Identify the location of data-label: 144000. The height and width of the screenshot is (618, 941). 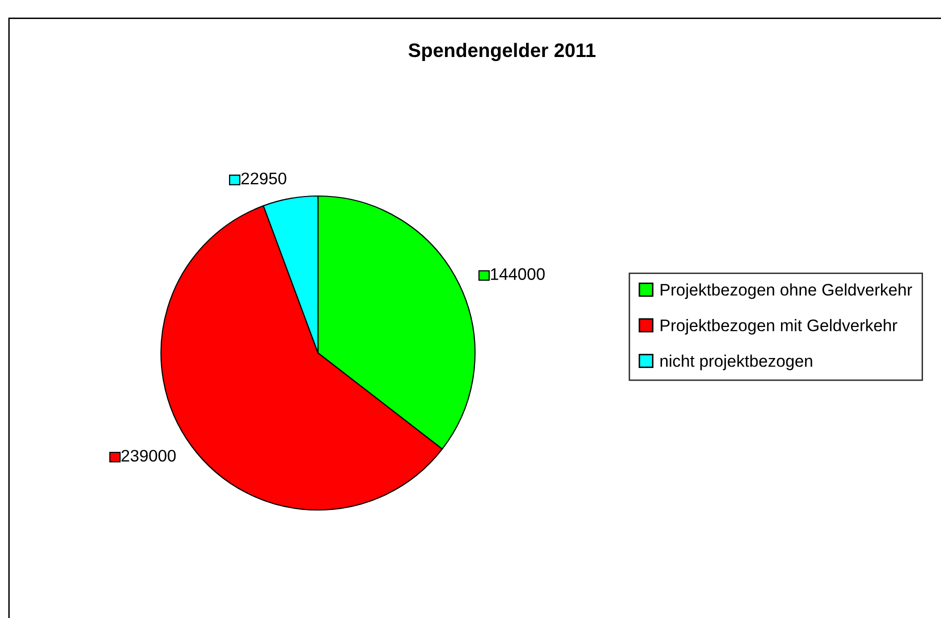
(518, 274).